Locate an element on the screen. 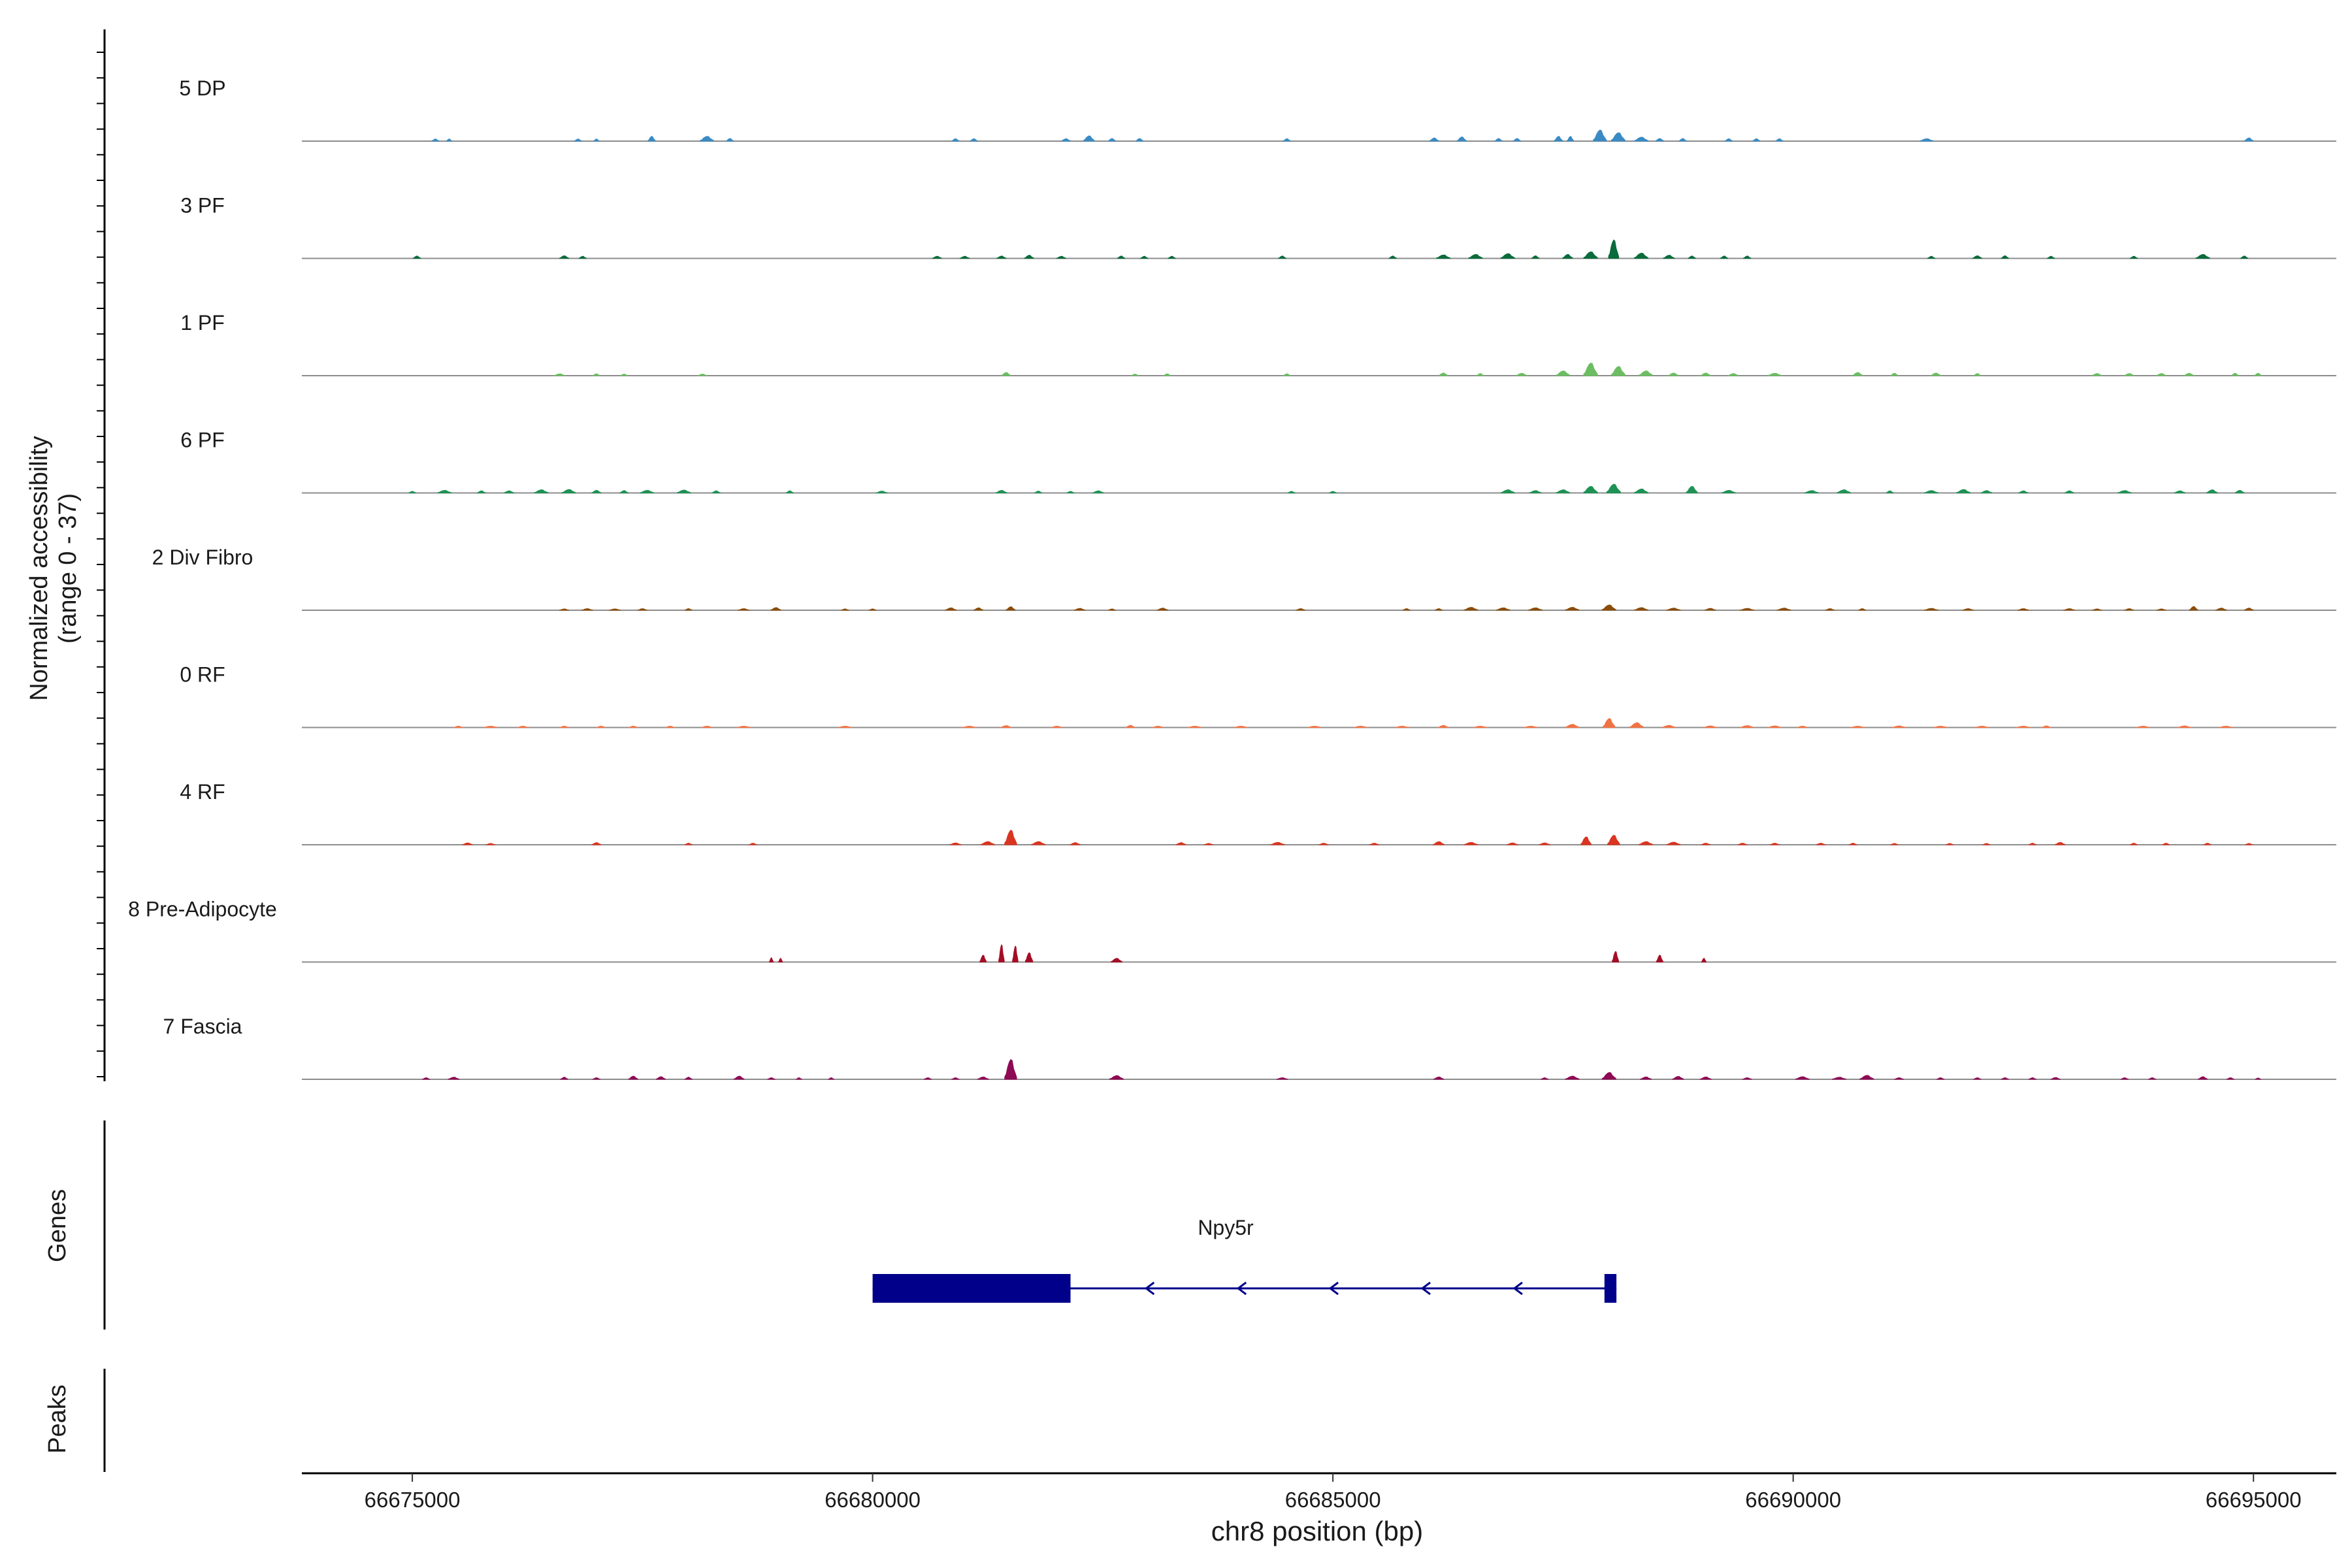  track-5-dp: 5 DP is located at coordinates (1257, 109).